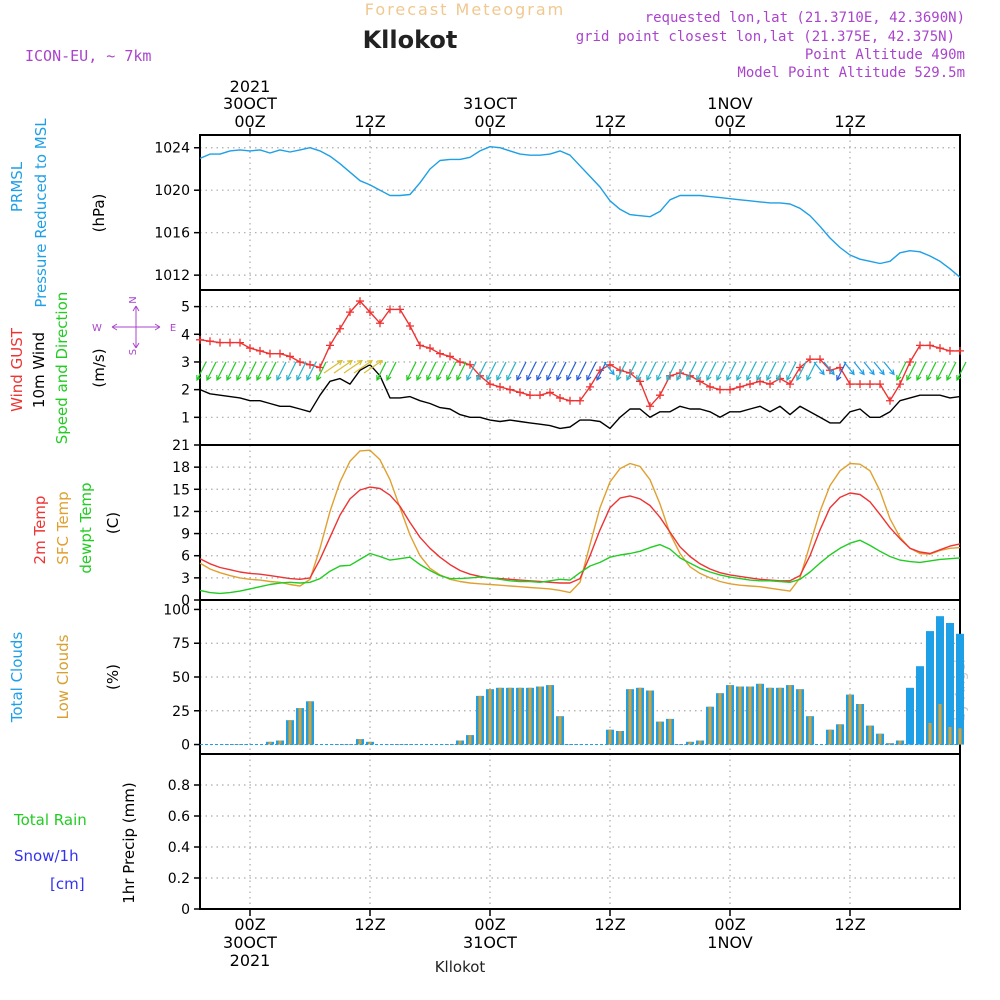  I want to click on bottom-time-label: 2021, so click(250, 960).